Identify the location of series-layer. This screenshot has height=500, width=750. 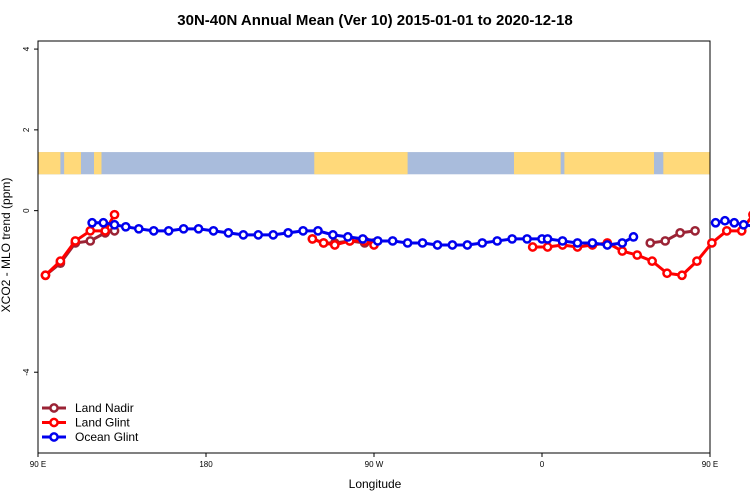
(395, 245).